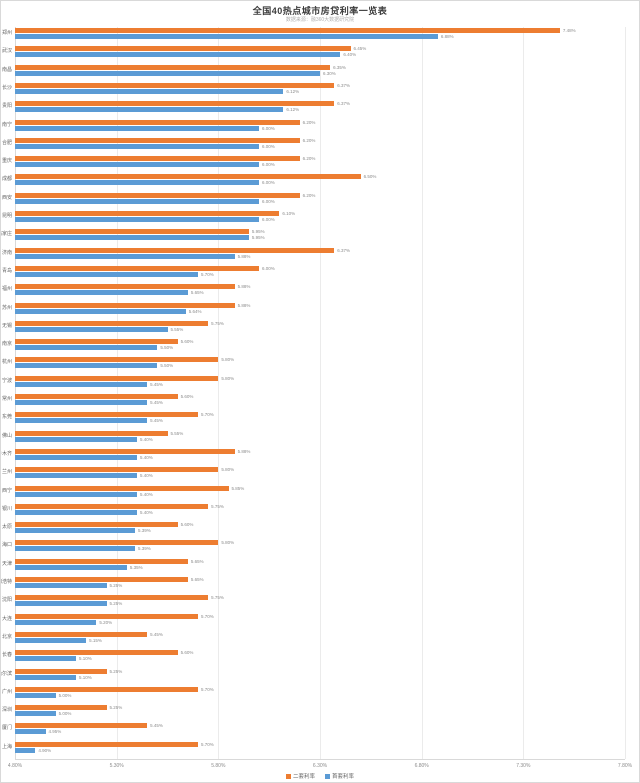 The image size is (640, 783). Describe the element at coordinates (313, 677) in the screenshot. I see `bar-row: 哈尔滨 5.25% 5.10%` at that location.